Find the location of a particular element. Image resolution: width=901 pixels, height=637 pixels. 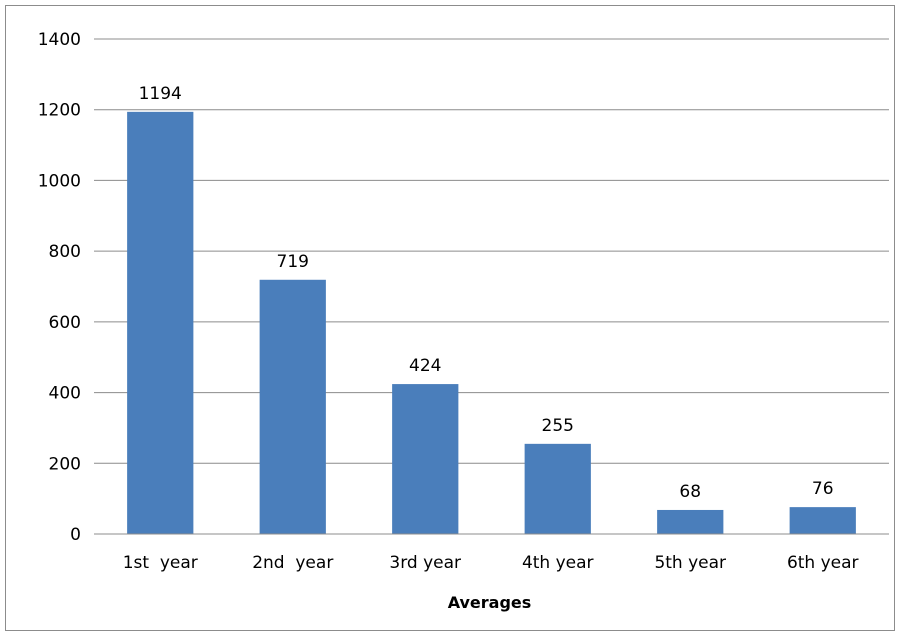

data-label: 255 is located at coordinates (558, 426).